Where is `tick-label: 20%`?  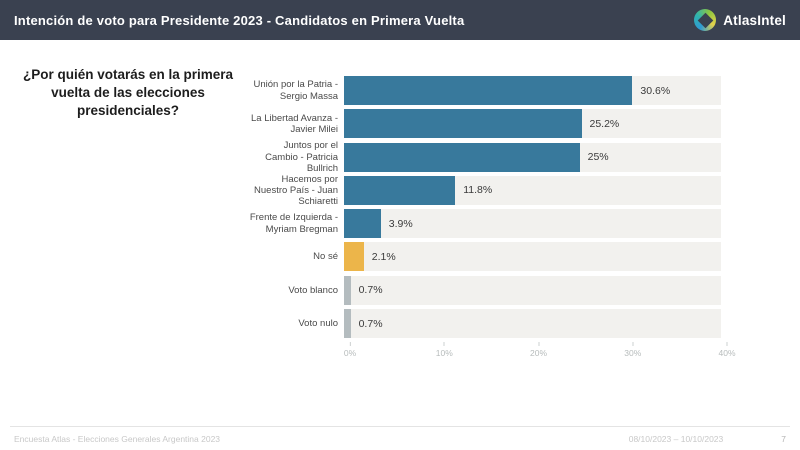 tick-label: 20% is located at coordinates (538, 353).